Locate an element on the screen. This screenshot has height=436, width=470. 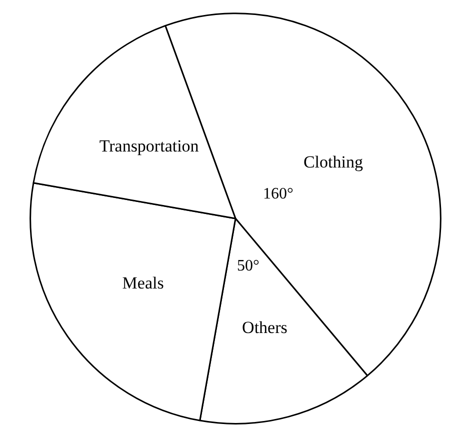
data-label: 160° is located at coordinates (278, 193).